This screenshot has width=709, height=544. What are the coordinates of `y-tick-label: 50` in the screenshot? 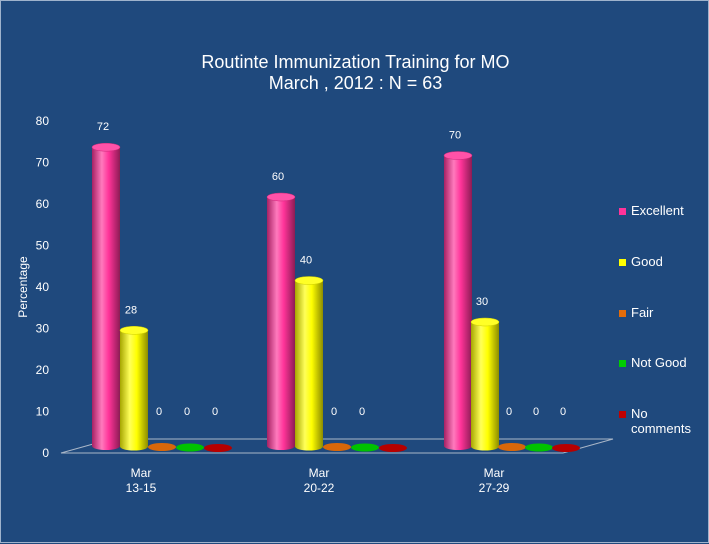 It's located at (43, 246).